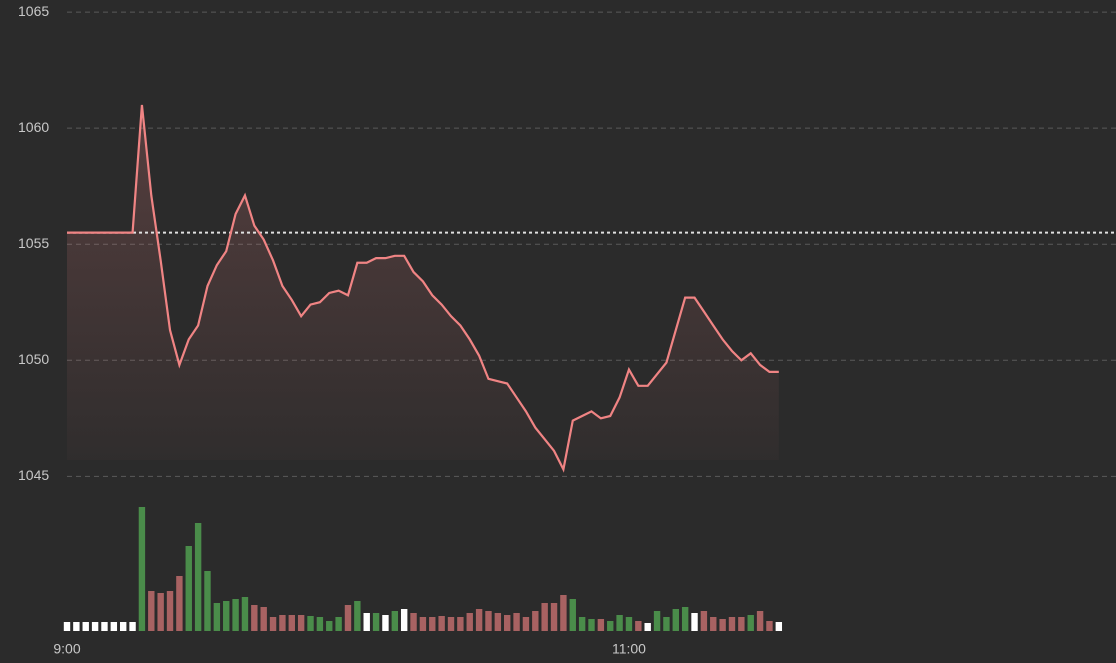 This screenshot has width=1116, height=663. I want to click on y-tick-label: 1045, so click(33, 475).